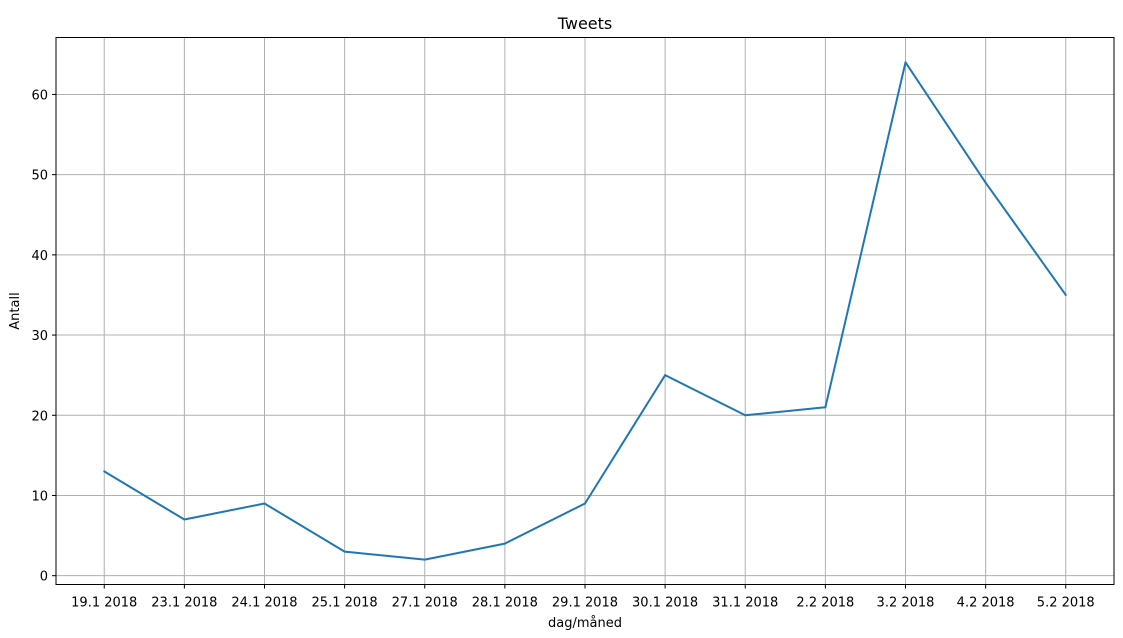 The image size is (1123, 638). Describe the element at coordinates (39, 176) in the screenshot. I see `y-tick-label: 50` at that location.